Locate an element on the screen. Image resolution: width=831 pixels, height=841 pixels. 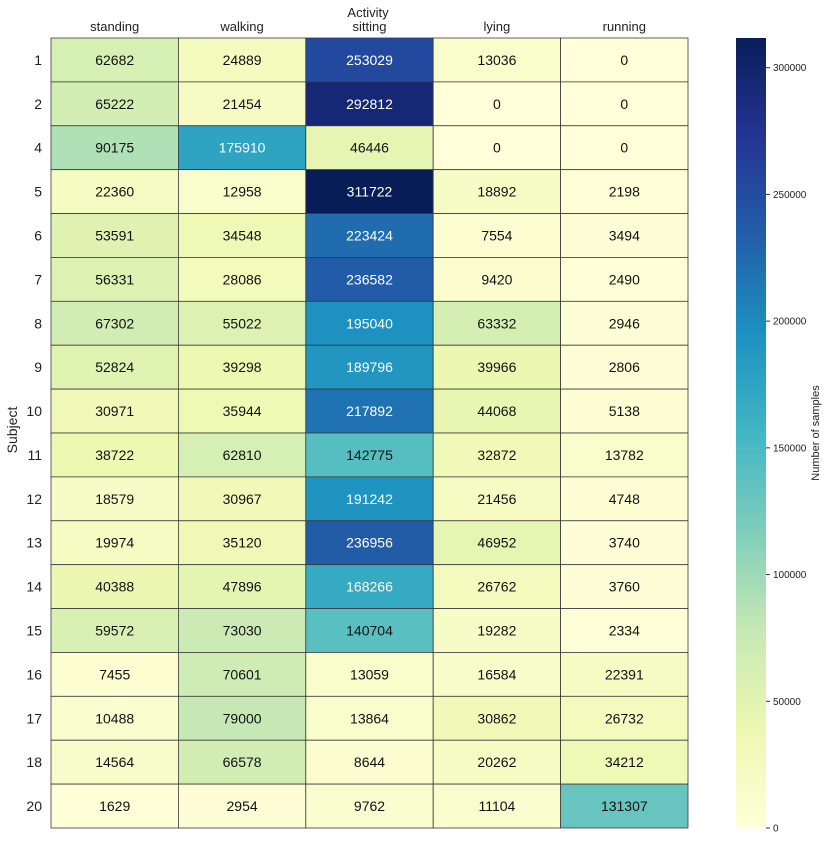
cell-value-label: 7455 is located at coordinates (114, 674).